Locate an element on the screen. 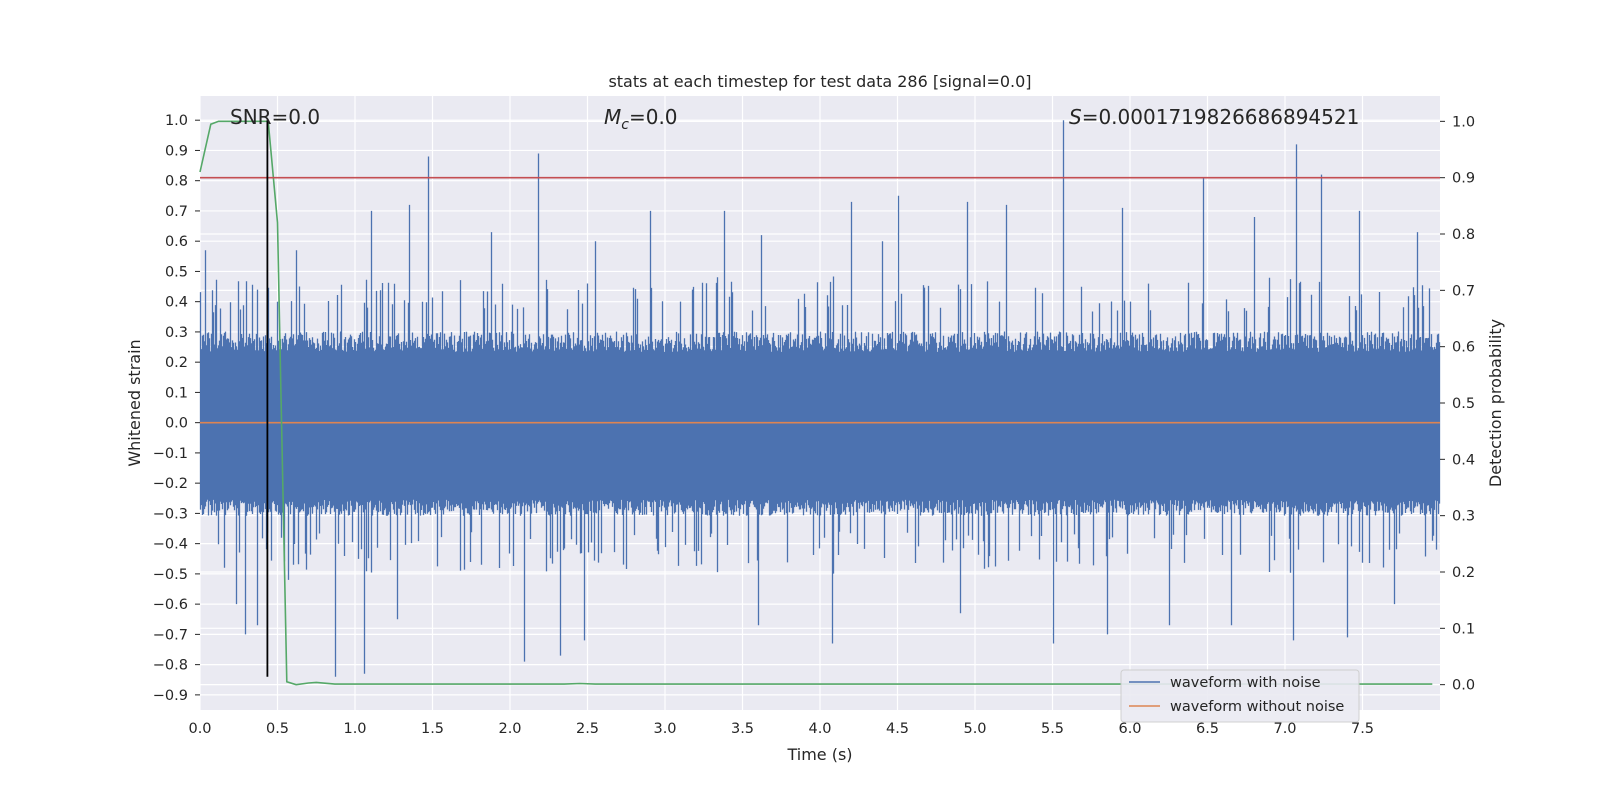 The image size is (1600, 800). x-tick-label: 7.5 is located at coordinates (1362, 729).